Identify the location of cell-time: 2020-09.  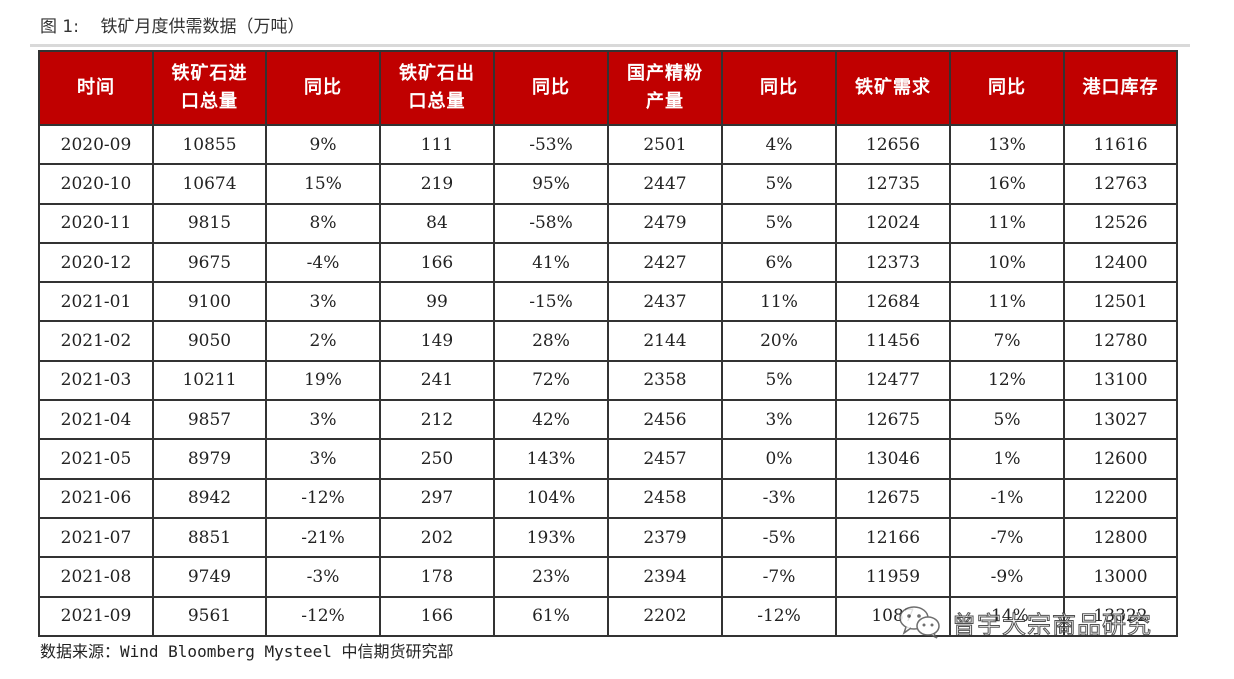
(96, 144).